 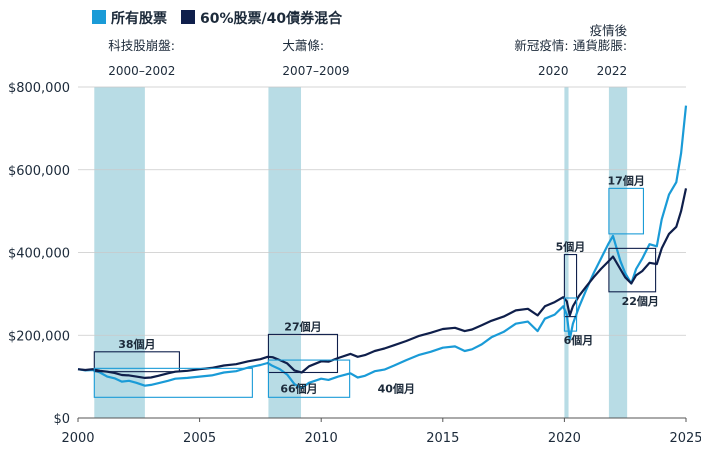 What do you see at coordinates (609, 30) in the screenshot?
I see `period-label: 疫情後` at bounding box center [609, 30].